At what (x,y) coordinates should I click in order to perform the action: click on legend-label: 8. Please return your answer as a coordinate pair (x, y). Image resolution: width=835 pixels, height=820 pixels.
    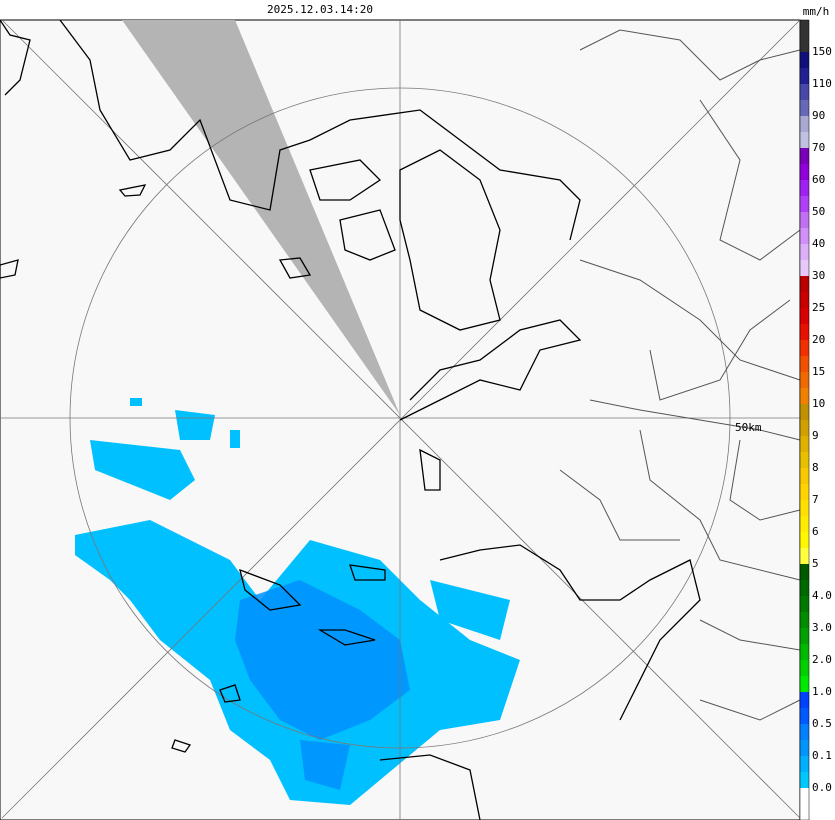
    Looking at the image, I should click on (815, 467).